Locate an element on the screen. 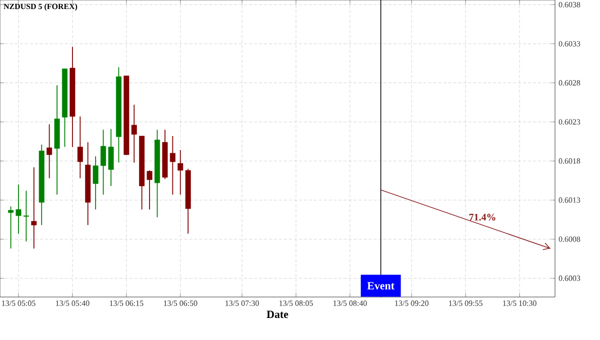  ref-line-label: Event is located at coordinates (380, 286).